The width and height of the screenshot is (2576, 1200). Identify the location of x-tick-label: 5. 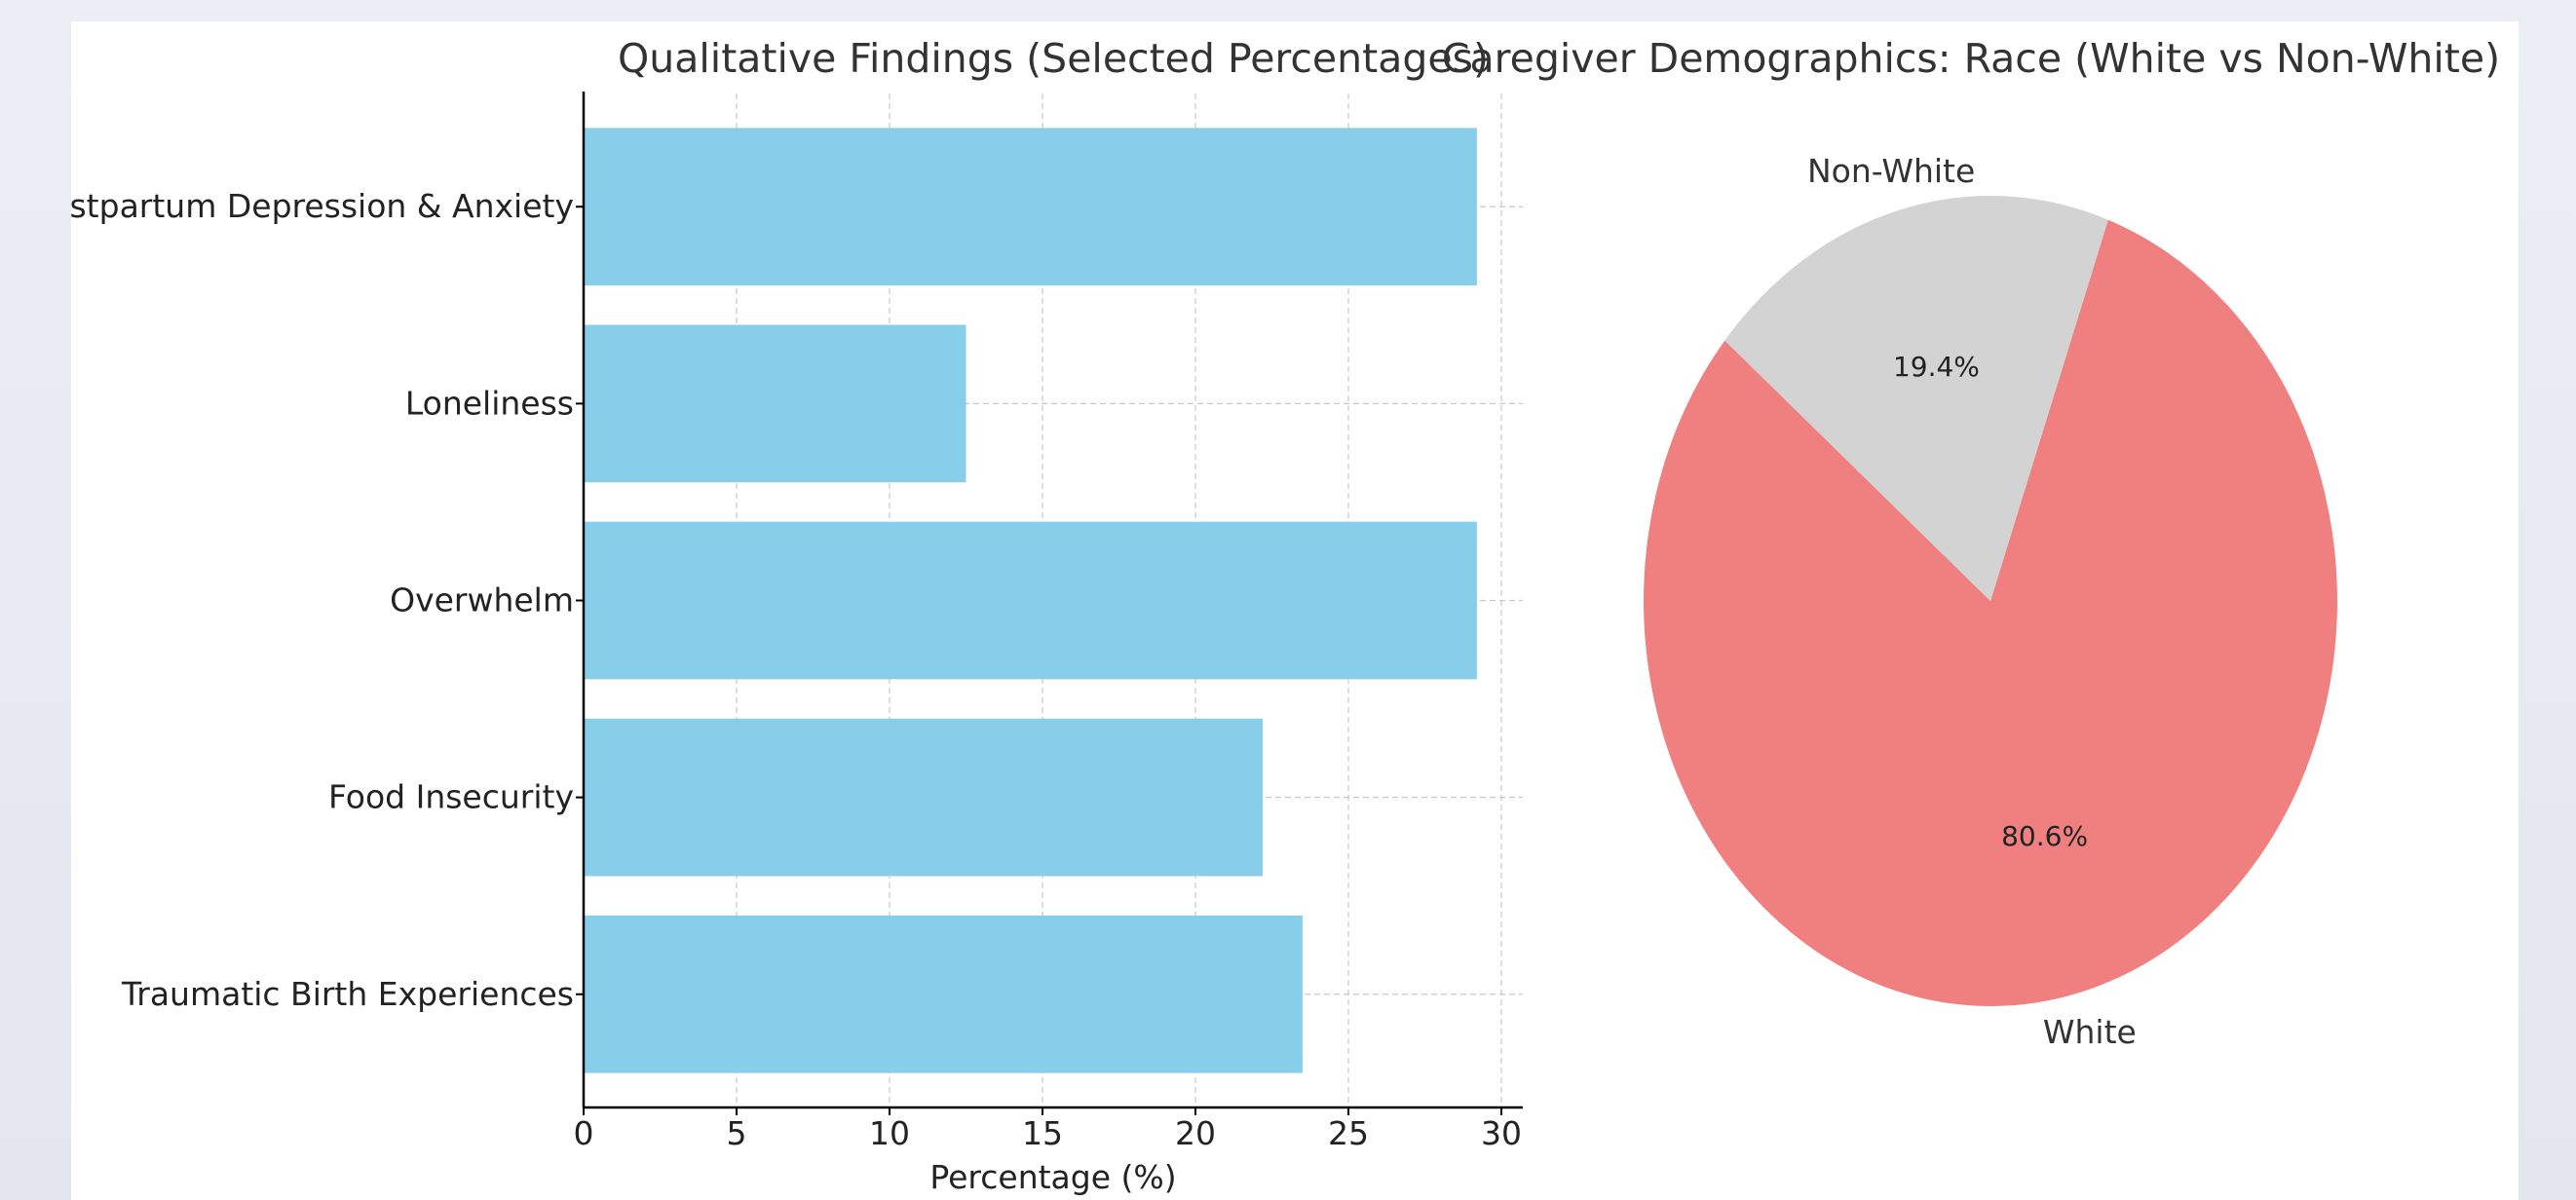
(737, 1133).